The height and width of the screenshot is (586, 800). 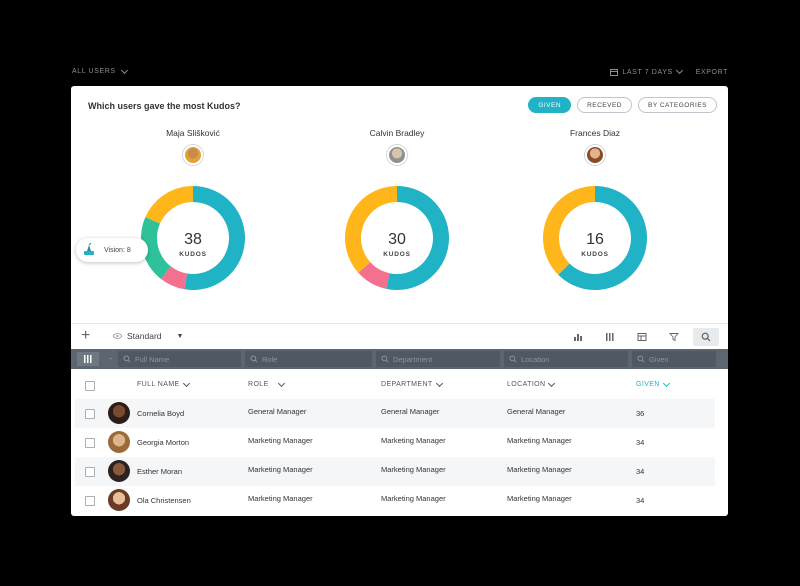 What do you see at coordinates (610, 337) in the screenshot?
I see `columns-button` at bounding box center [610, 337].